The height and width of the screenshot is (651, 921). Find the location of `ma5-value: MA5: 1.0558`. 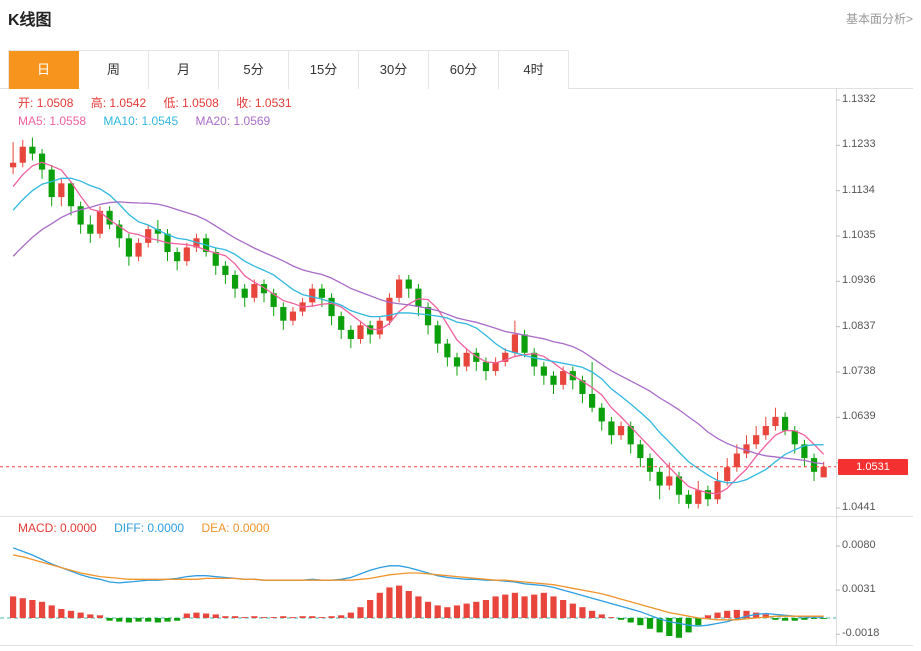

ma5-value: MA5: 1.0558 is located at coordinates (52, 121).